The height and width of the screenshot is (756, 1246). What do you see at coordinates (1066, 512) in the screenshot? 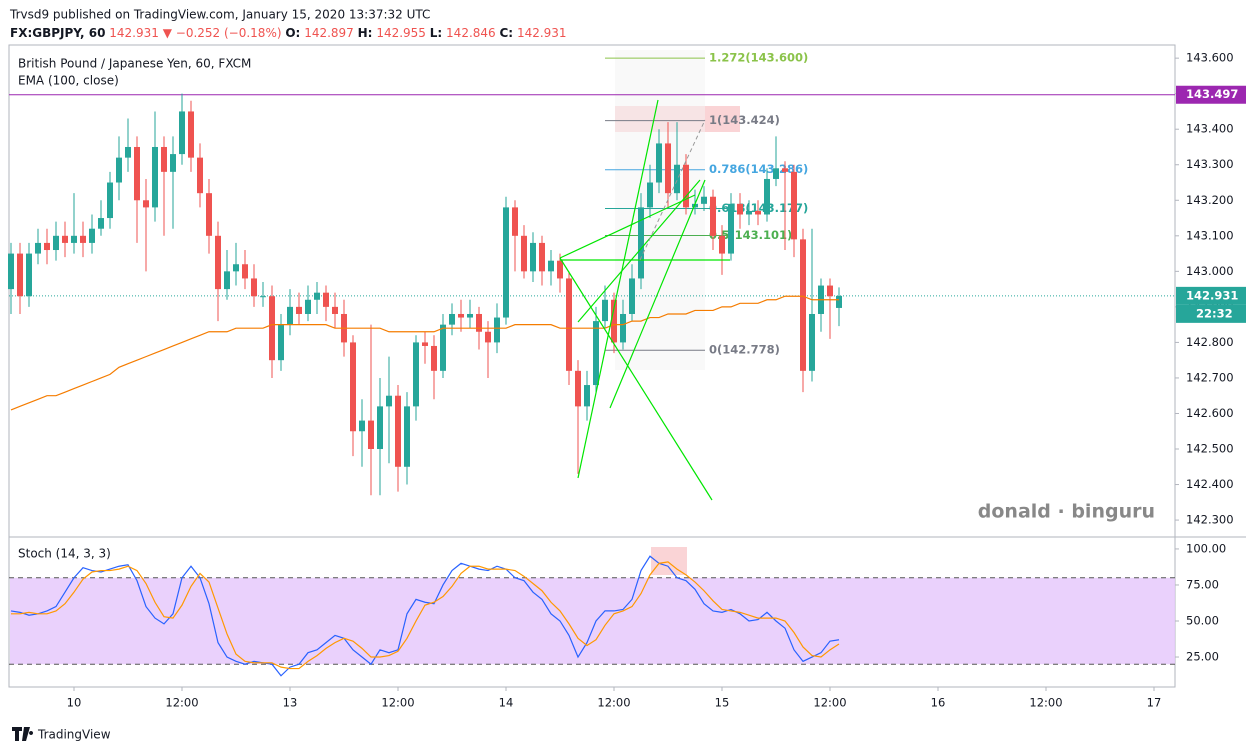
I see `watermark: donald · binguru` at bounding box center [1066, 512].